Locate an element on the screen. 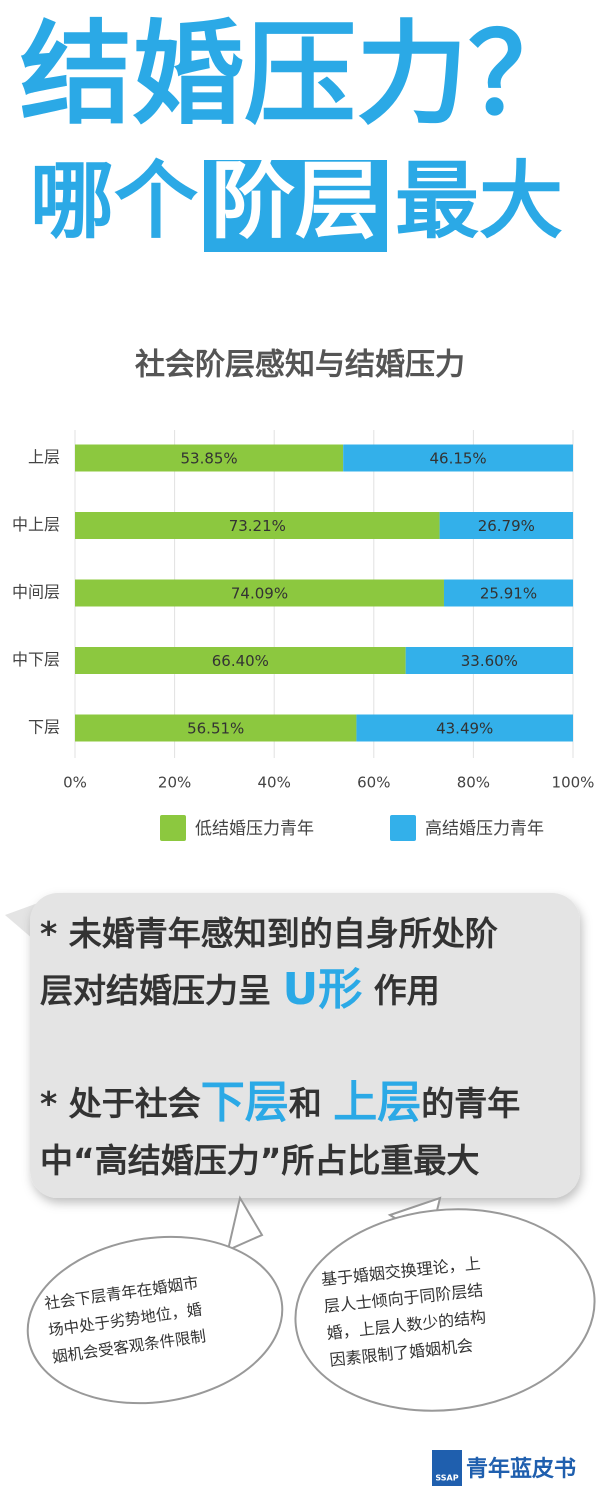 The width and height of the screenshot is (600, 1500). headline-line1: 结婚压力？ is located at coordinates (300, 75).